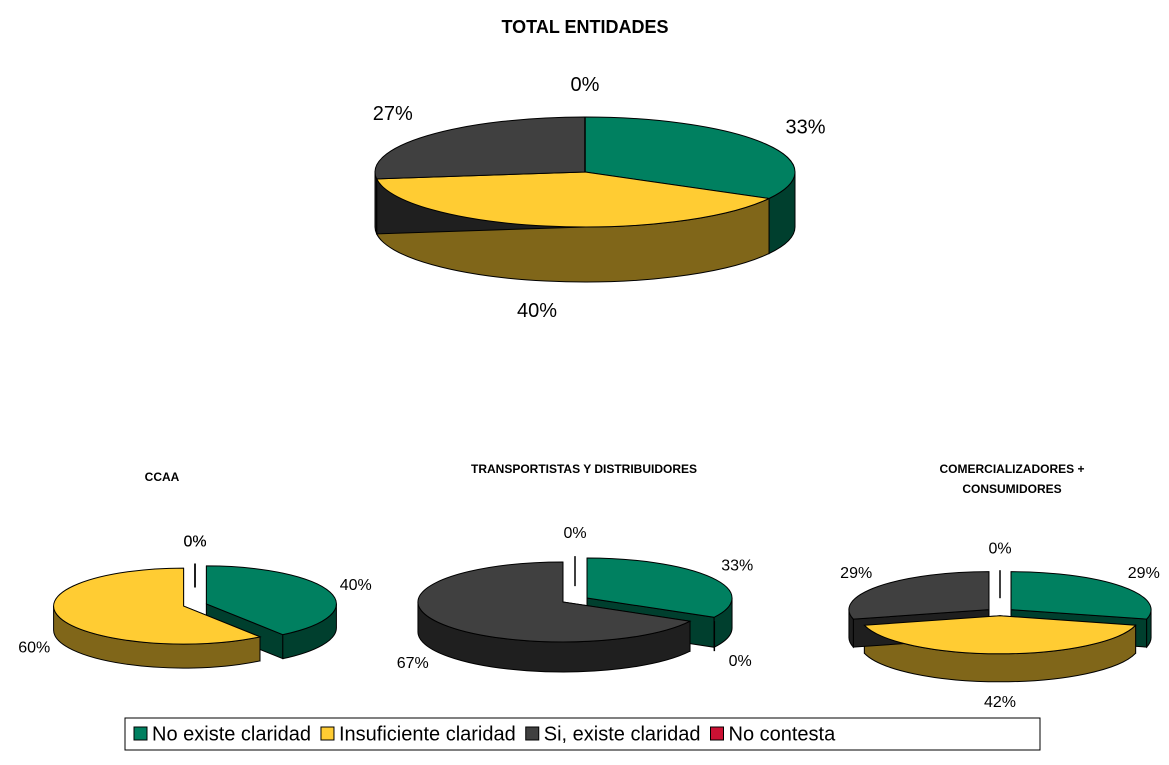 This screenshot has height=765, width=1169. Describe the element at coordinates (1011, 479) in the screenshot. I see `chart-title: COMERCIALIZADORES + CONSUMIDORES` at that location.